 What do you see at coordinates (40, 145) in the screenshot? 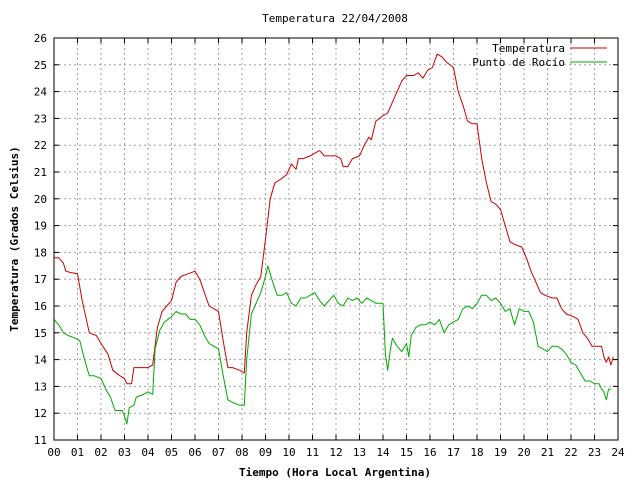
I see `y-tick-label: 22` at bounding box center [40, 145].